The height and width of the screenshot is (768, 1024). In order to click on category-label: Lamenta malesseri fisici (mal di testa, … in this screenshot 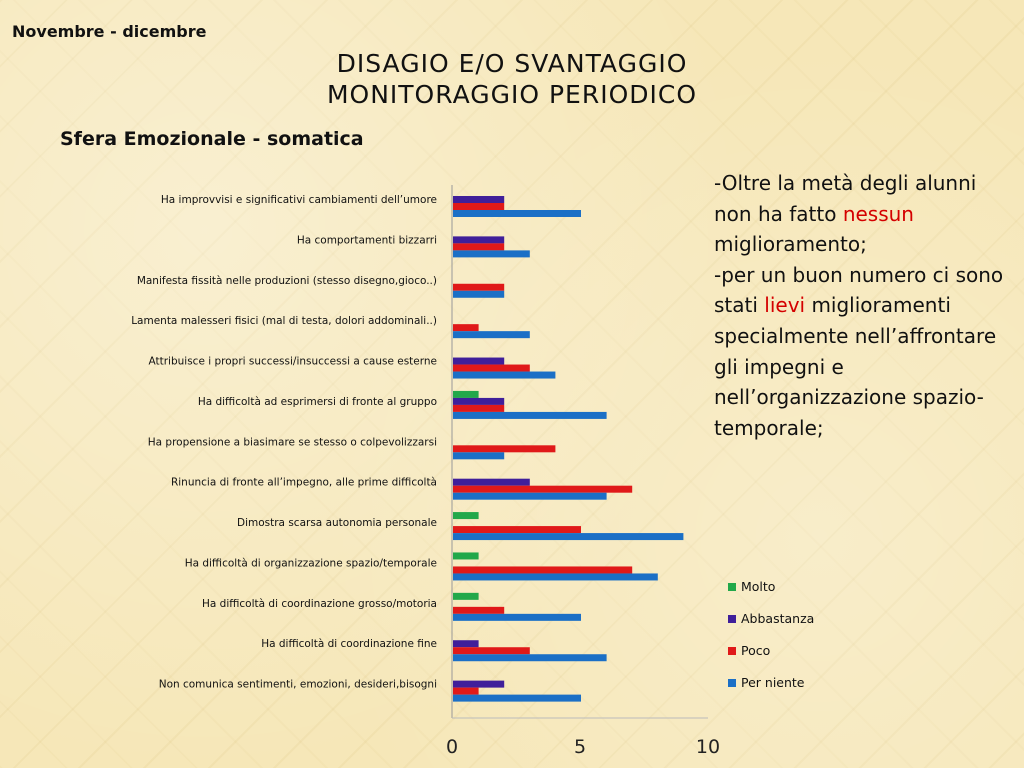, I will do `click(284, 321)`.